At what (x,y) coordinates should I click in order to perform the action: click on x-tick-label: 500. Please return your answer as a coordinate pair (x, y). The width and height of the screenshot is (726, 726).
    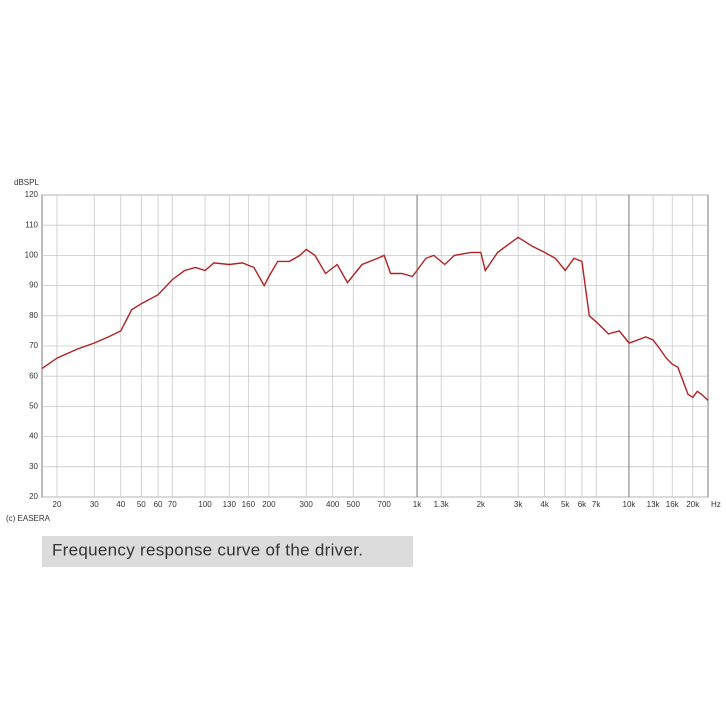
    Looking at the image, I should click on (354, 504).